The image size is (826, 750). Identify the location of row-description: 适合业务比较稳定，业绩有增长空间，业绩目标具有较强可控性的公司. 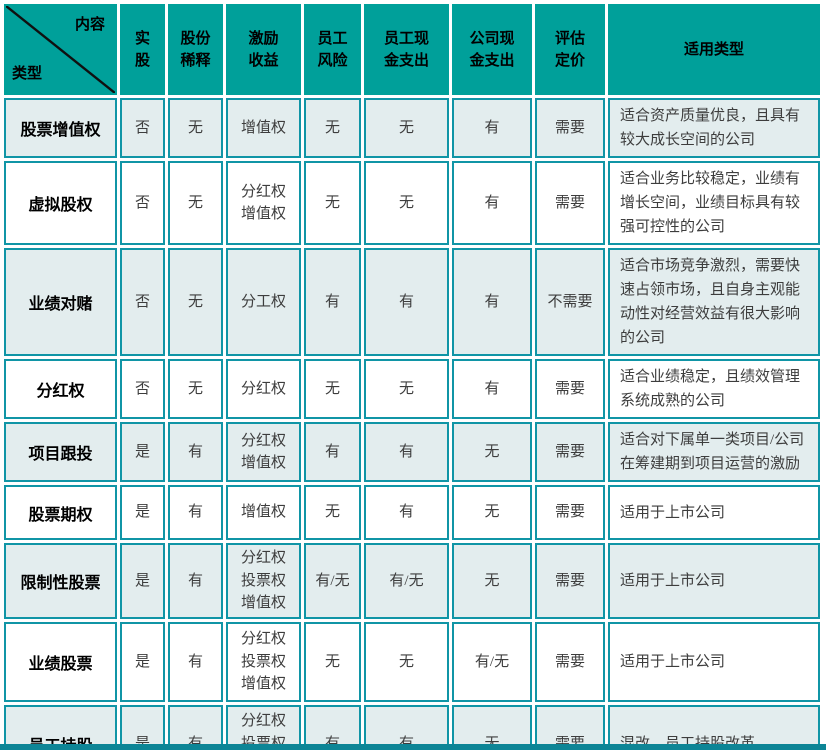
(714, 203).